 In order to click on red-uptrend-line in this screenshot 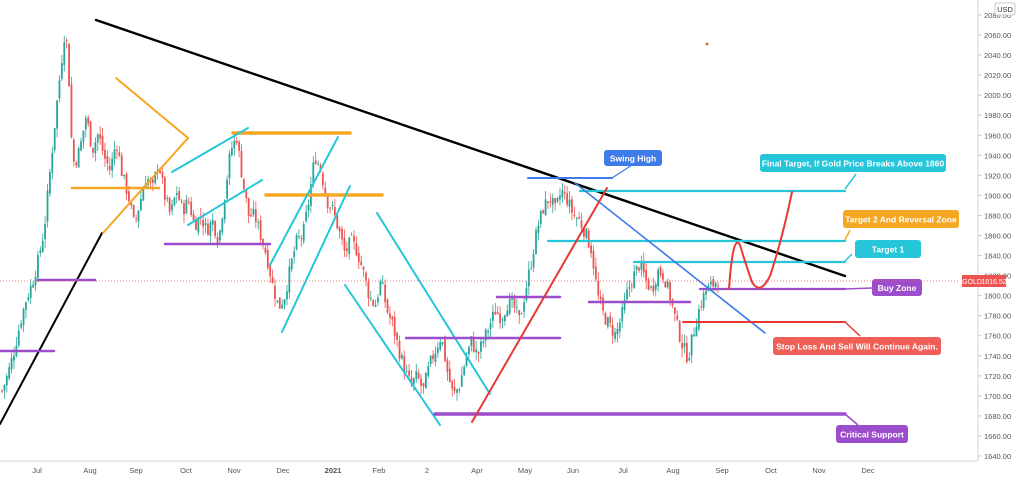, I will do `click(539, 305)`.